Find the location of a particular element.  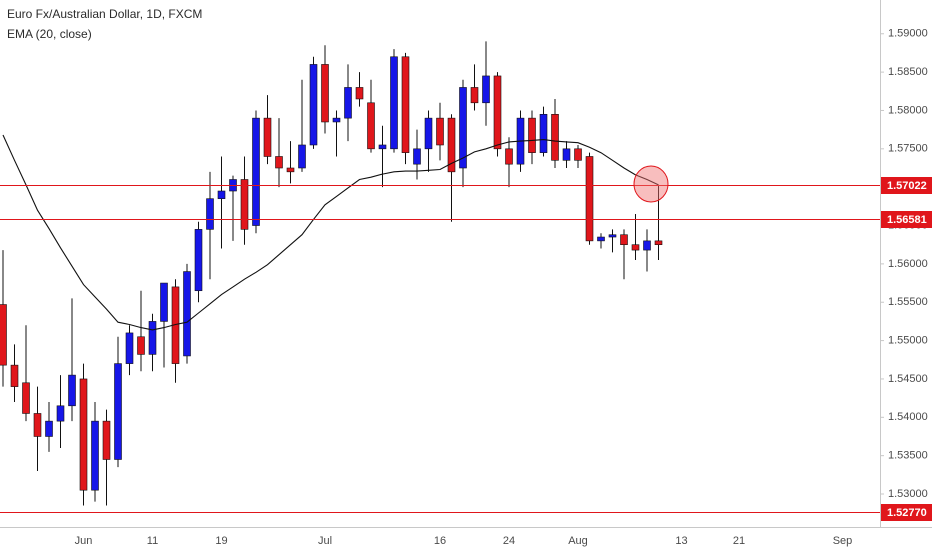

x-tick-label: Sep is located at coordinates (843, 541).